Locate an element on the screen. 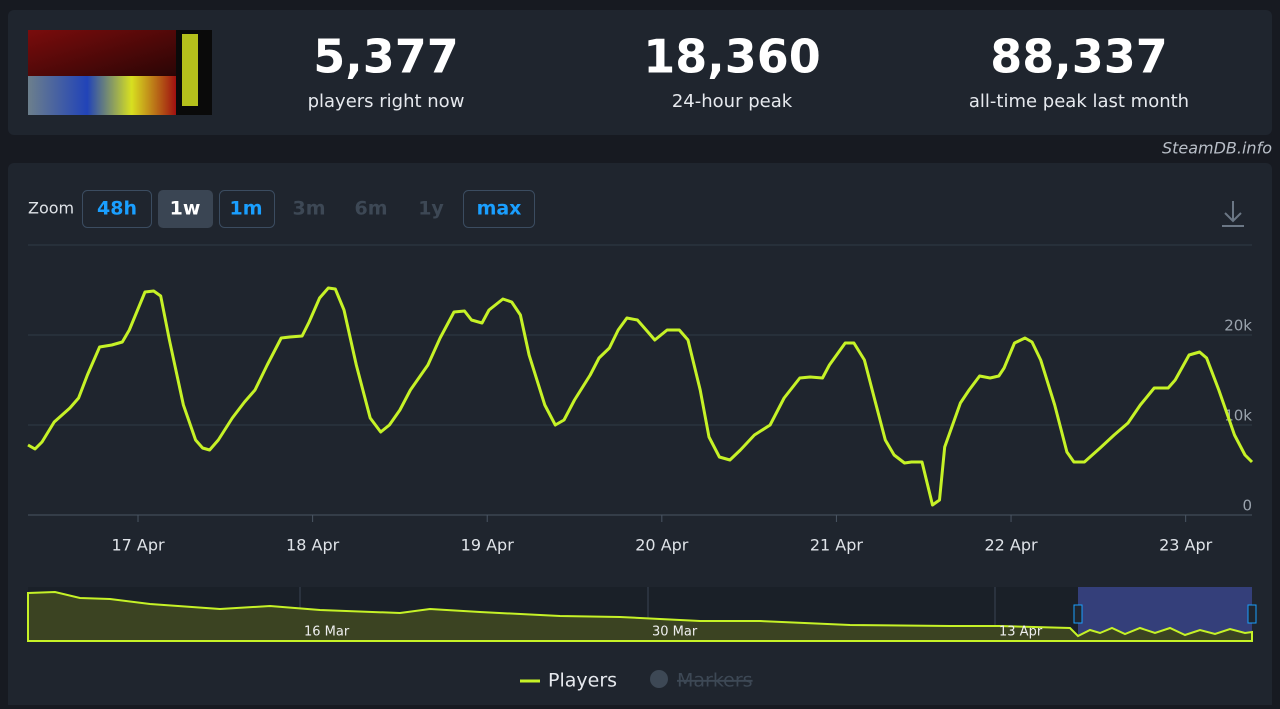 The image size is (1280, 709). x-tick-label: 19 Apr is located at coordinates (488, 545).